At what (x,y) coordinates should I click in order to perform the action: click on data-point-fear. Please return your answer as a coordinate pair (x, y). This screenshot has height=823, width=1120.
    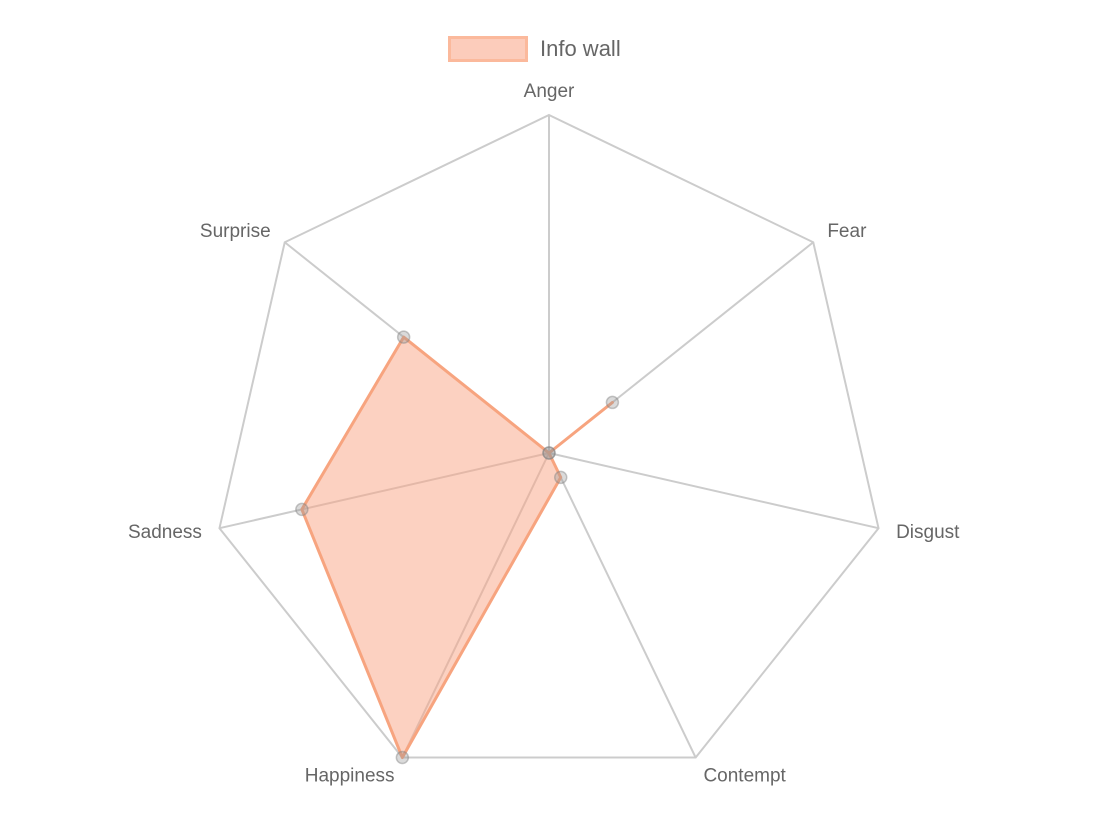
    Looking at the image, I should click on (612, 402).